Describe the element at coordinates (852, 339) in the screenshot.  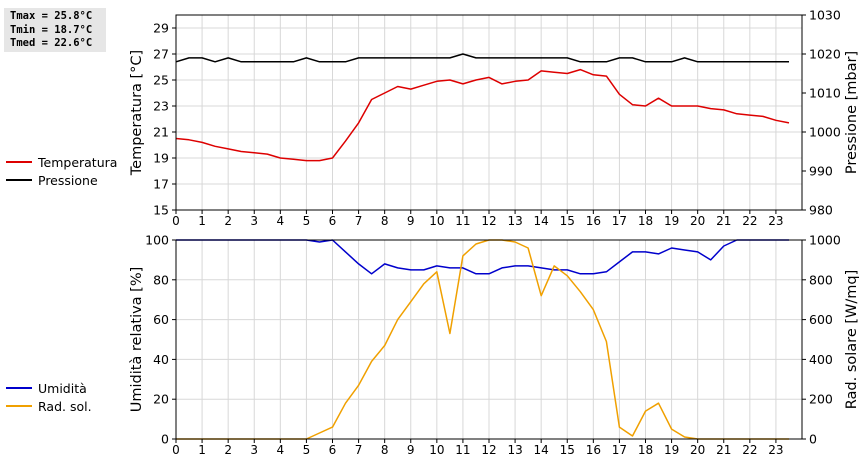
I see `y-right-axis-title: Rad. solare [W/mq]` at that location.